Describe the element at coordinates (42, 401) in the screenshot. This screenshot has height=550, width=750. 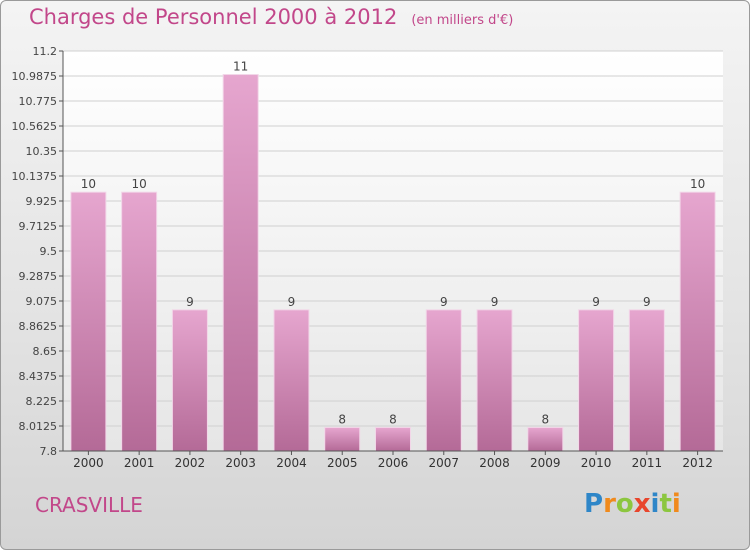
I see `y-tick-label: 8.225` at that location.